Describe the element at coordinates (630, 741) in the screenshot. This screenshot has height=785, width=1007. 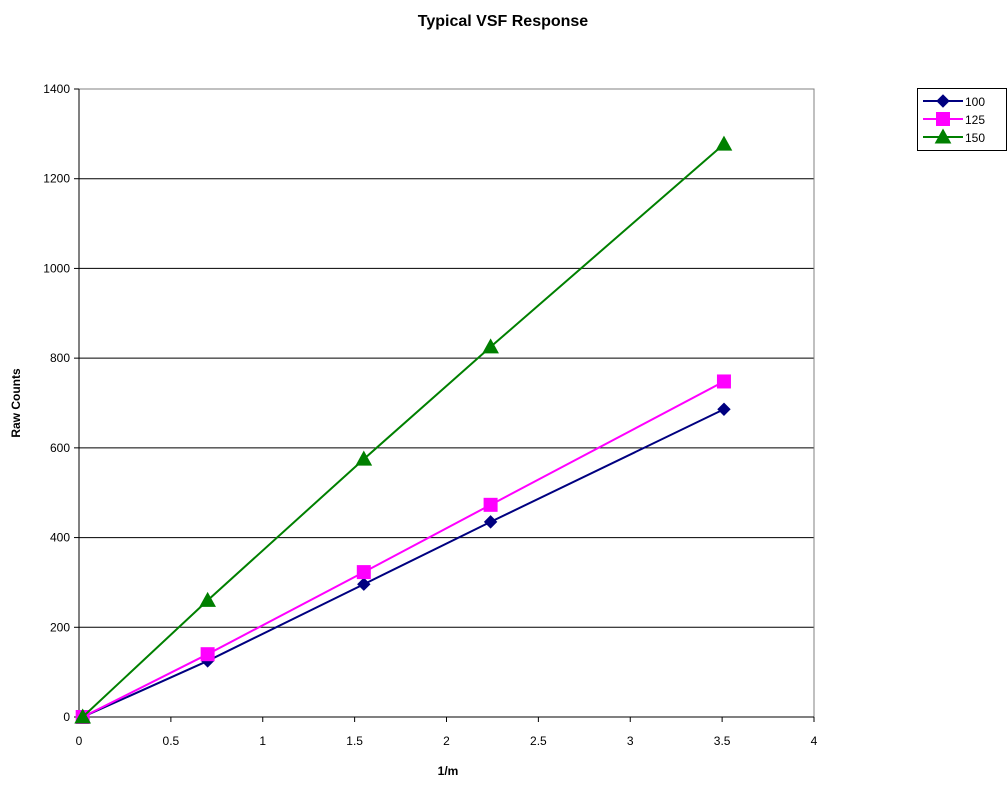
I see `x-tick-label: 3` at that location.